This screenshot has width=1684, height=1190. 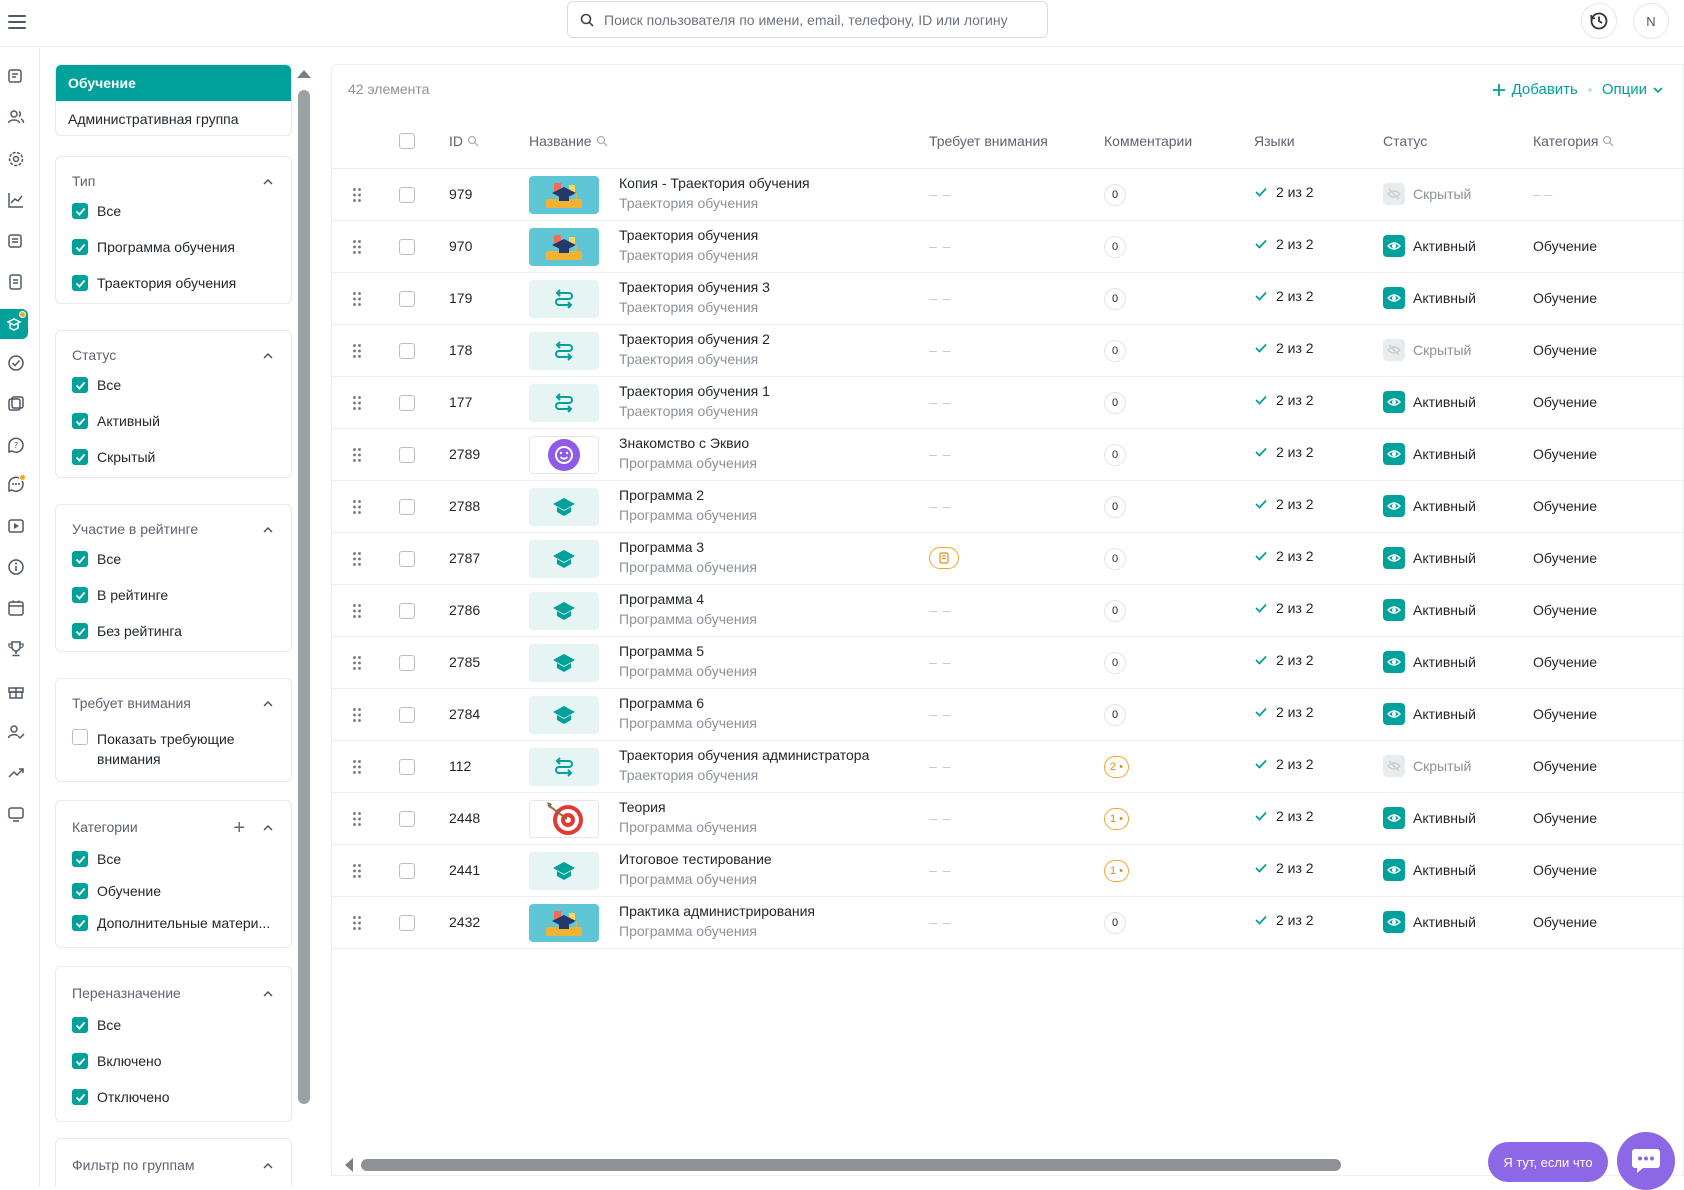 What do you see at coordinates (16, 567) in the screenshot?
I see `info-icon` at bounding box center [16, 567].